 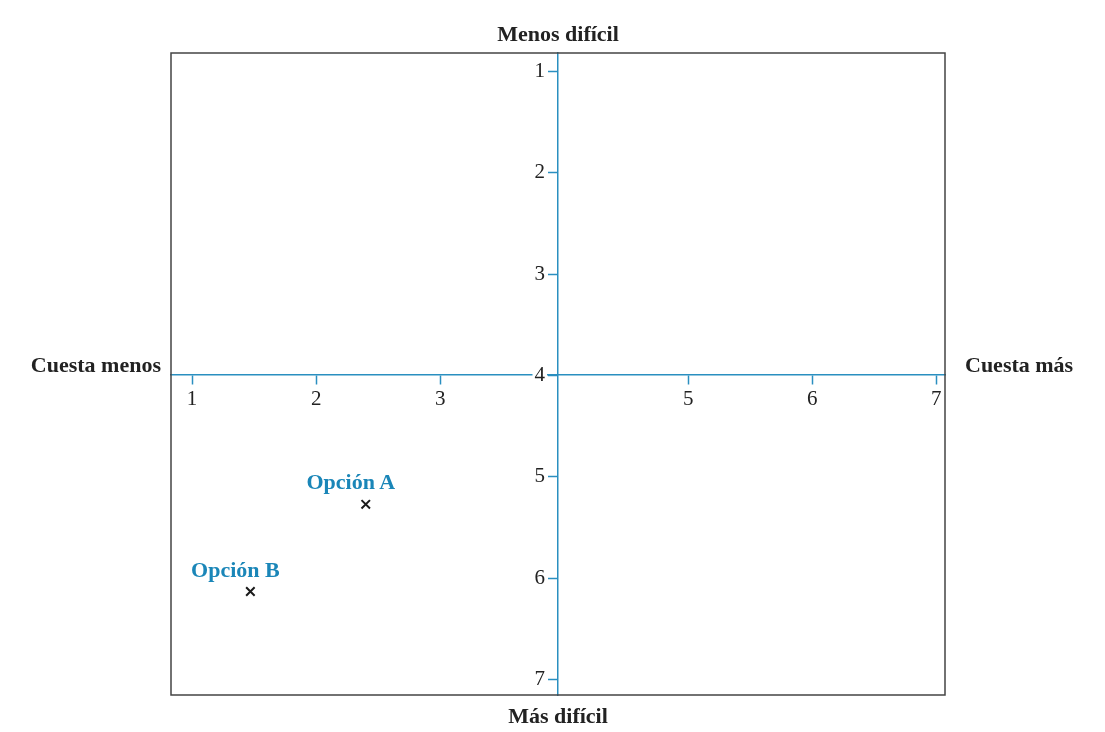 What do you see at coordinates (539, 576) in the screenshot?
I see `y-tick-label: 6` at bounding box center [539, 576].